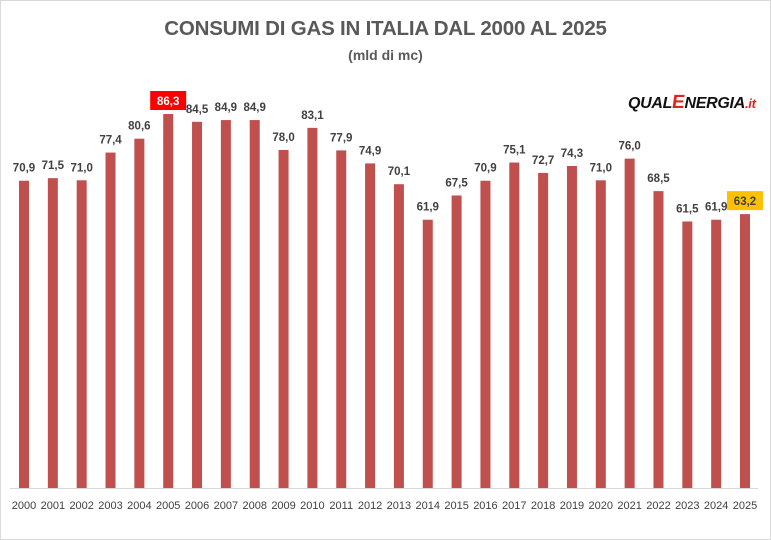  Describe the element at coordinates (24, 506) in the screenshot. I see `x-tick-label: 2000` at that location.